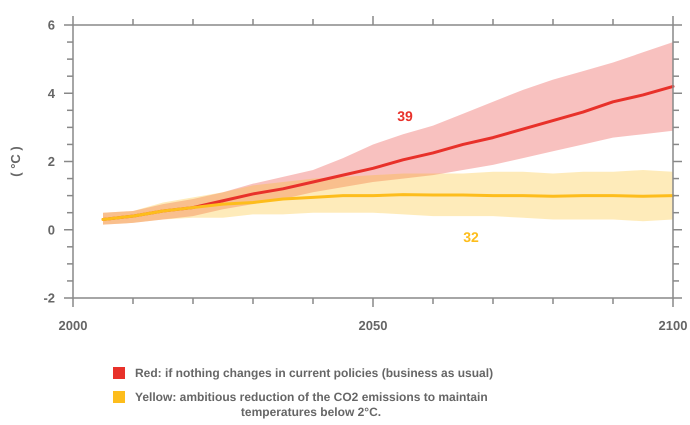  Describe the element at coordinates (51, 25) in the screenshot. I see `y-tick-label: 6` at that location.